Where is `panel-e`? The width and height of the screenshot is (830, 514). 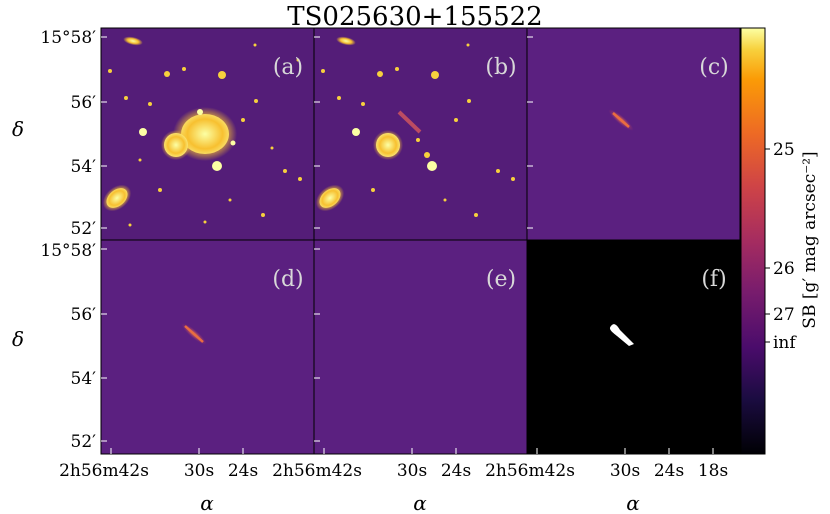
panel-e is located at coordinates (420, 347).